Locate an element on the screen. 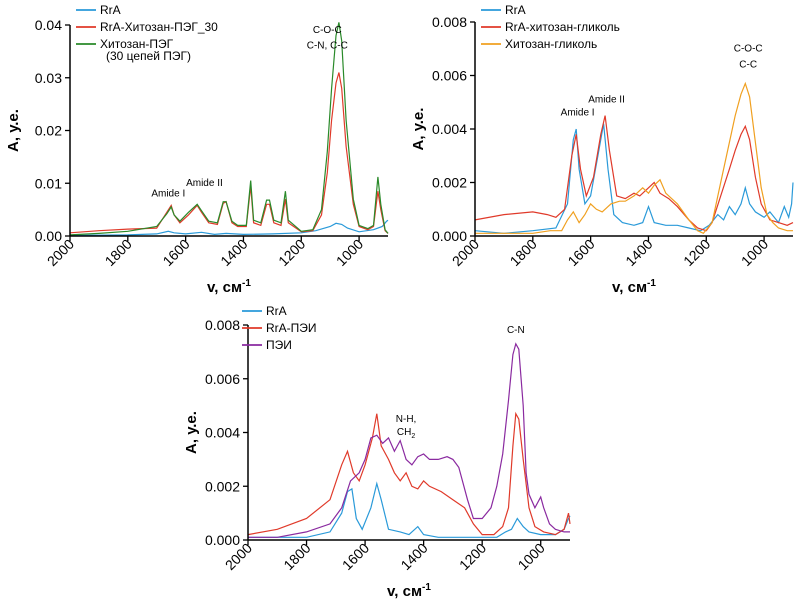  y-tick-label: 0.00 is located at coordinates (48, 236).